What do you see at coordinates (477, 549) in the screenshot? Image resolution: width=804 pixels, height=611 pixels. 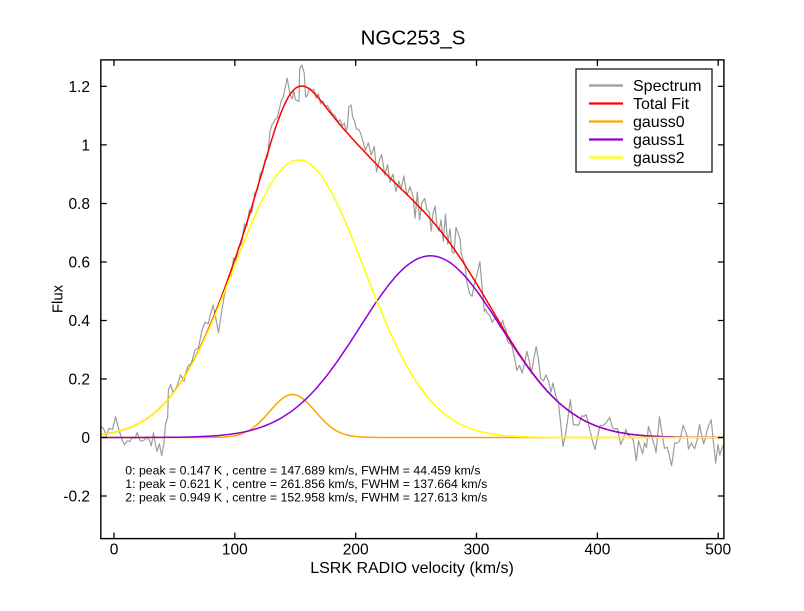 I see `svg-text: 300` at bounding box center [477, 549].